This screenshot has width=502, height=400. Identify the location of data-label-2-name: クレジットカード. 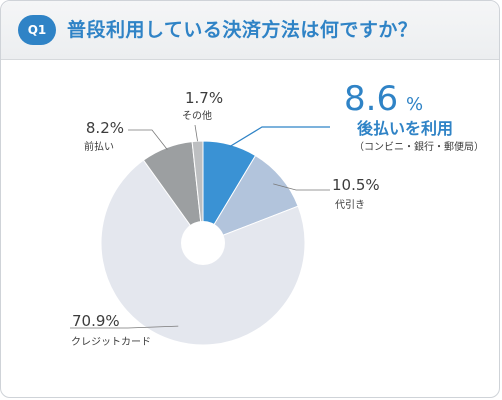
(111, 342).